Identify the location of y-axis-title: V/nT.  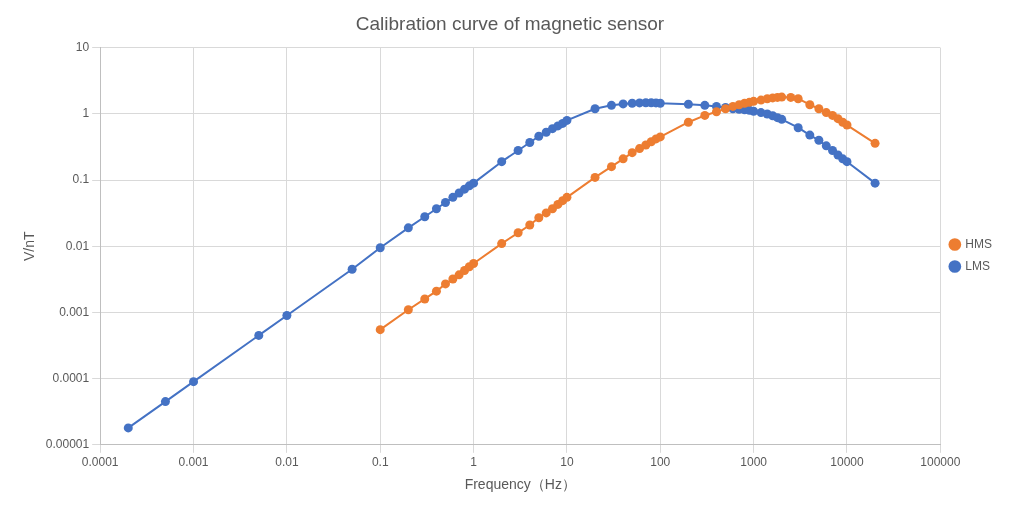
(29, 246).